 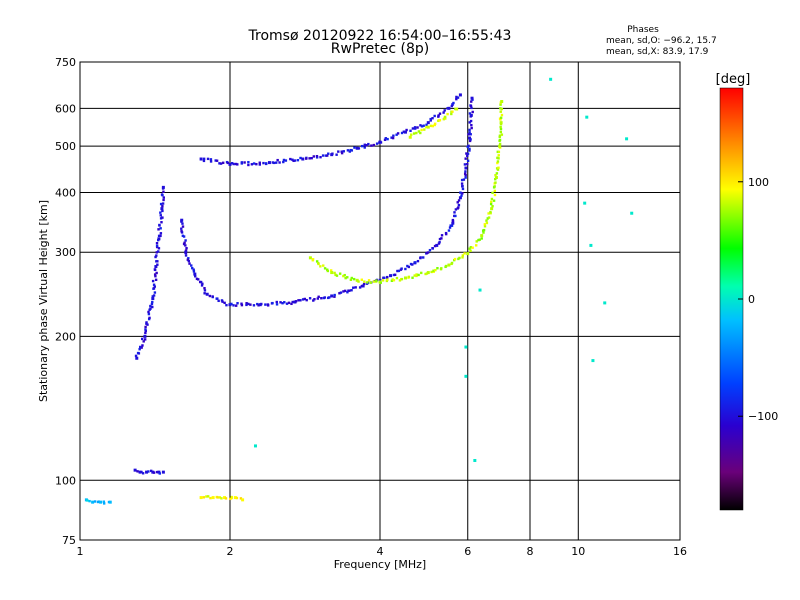 I want to click on y-tick-label: 200, so click(x=65, y=336).